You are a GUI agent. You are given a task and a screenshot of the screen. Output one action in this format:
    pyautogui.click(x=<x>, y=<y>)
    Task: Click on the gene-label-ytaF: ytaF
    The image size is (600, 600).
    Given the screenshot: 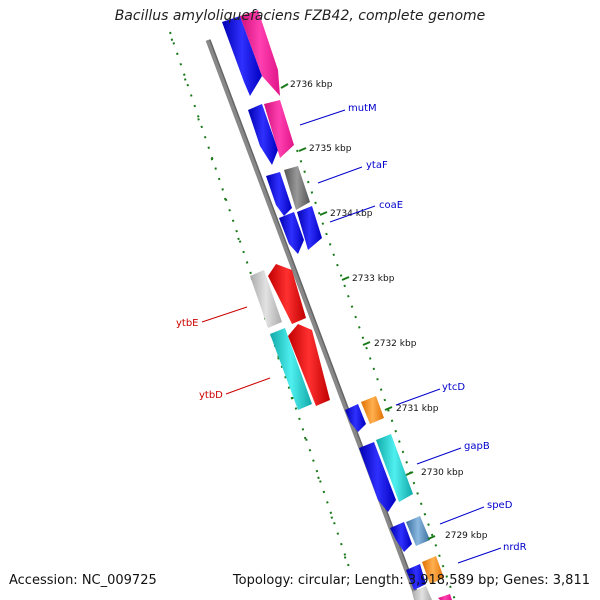 What is the action you would take?
    pyautogui.click(x=377, y=165)
    